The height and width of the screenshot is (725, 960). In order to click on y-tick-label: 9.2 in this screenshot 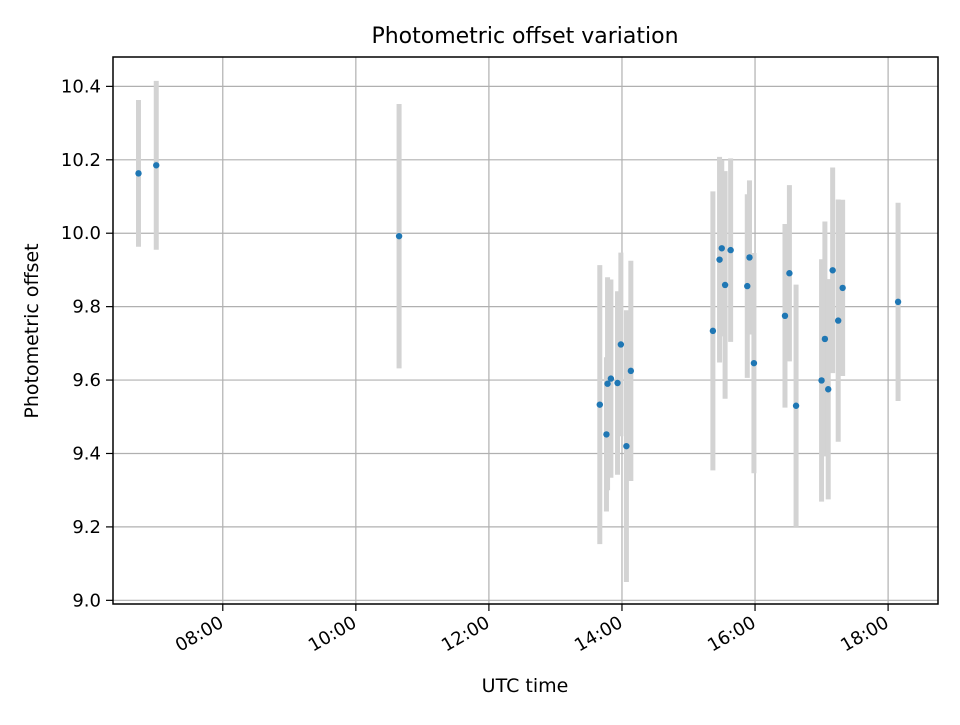, I will do `click(86, 527)`.